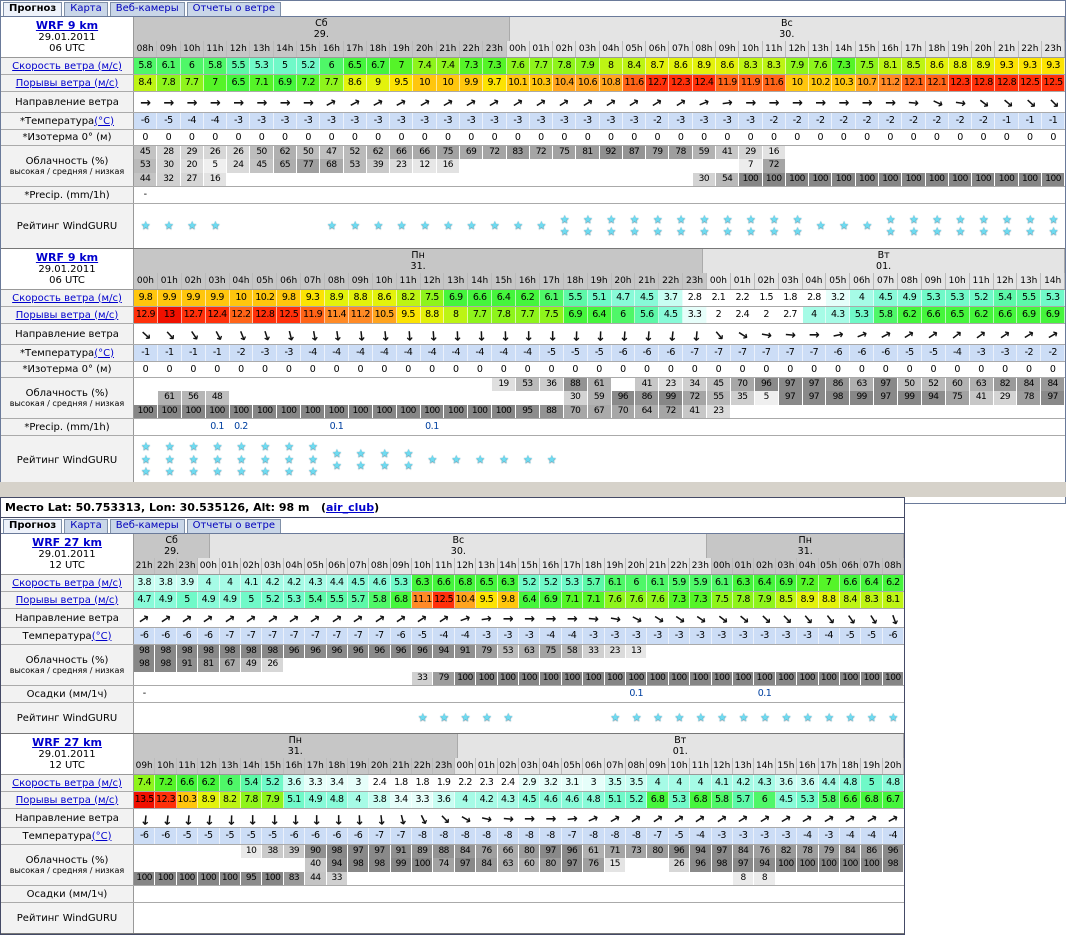 The image size is (1066, 935). What do you see at coordinates (886, 298) in the screenshot?
I see `wind-speed-cell: 4.5` at bounding box center [886, 298].